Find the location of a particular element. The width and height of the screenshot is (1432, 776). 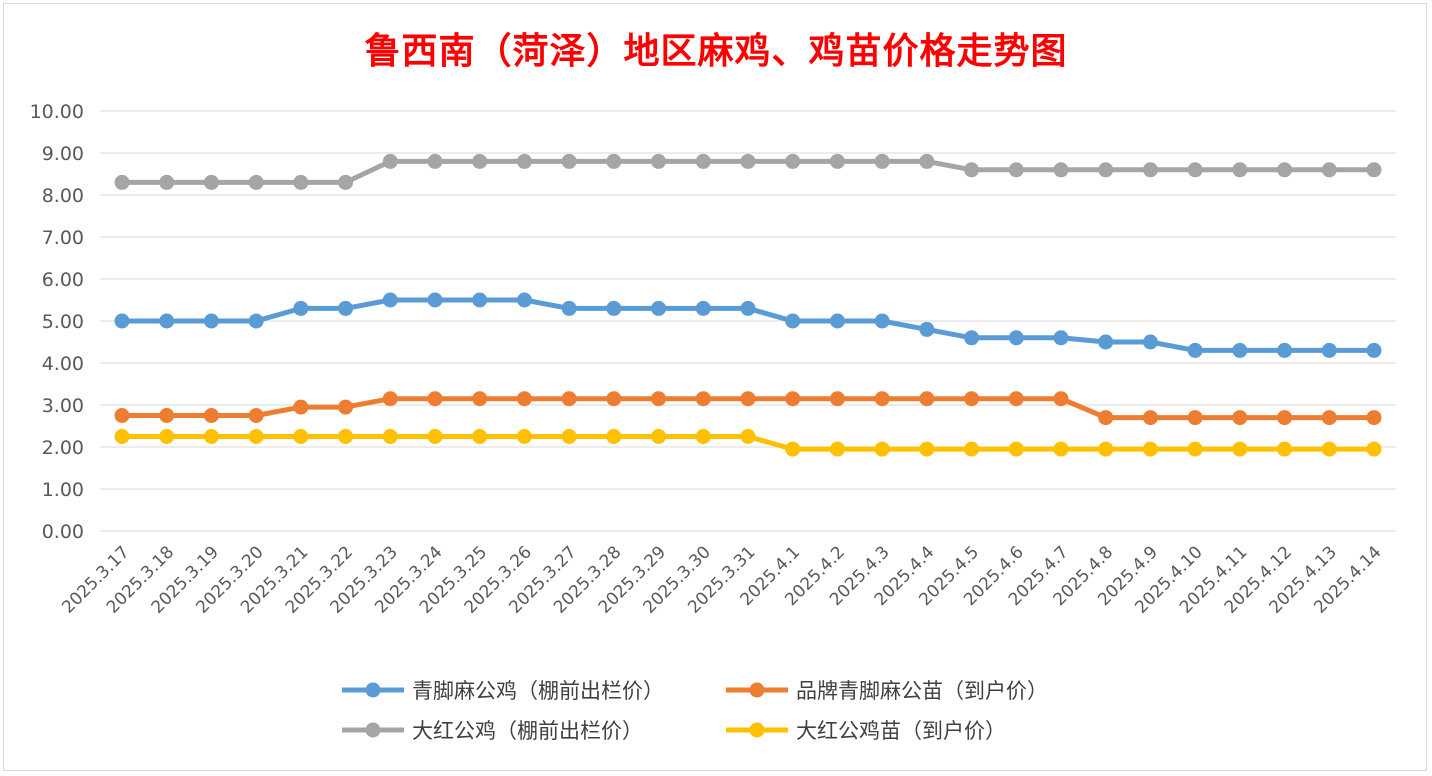

y-tick-label: 9.00 is located at coordinates (63, 154).